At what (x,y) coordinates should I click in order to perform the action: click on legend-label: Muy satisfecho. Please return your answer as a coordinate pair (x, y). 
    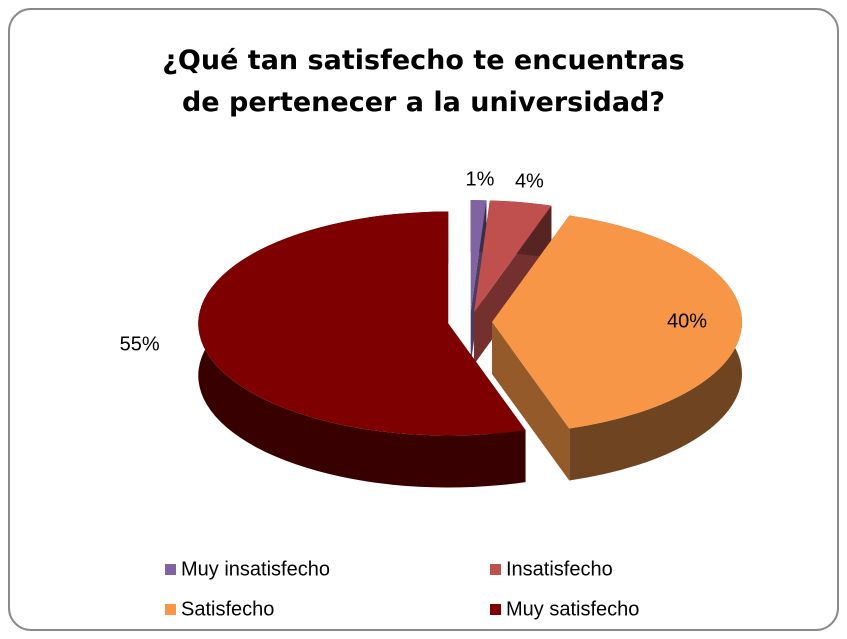
    Looking at the image, I should click on (572, 609).